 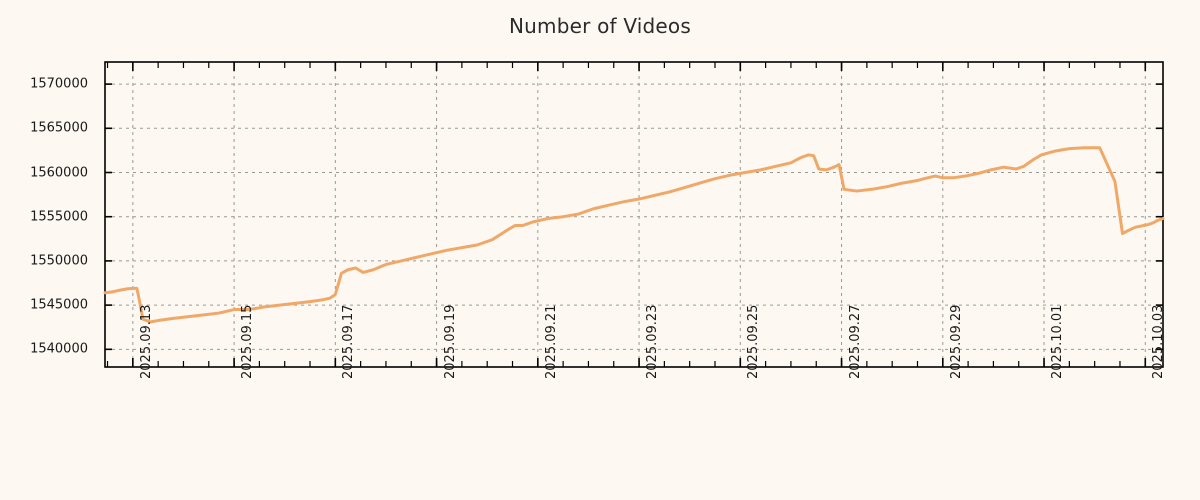 I want to click on y-tick-label: 1550000, so click(x=59, y=261).